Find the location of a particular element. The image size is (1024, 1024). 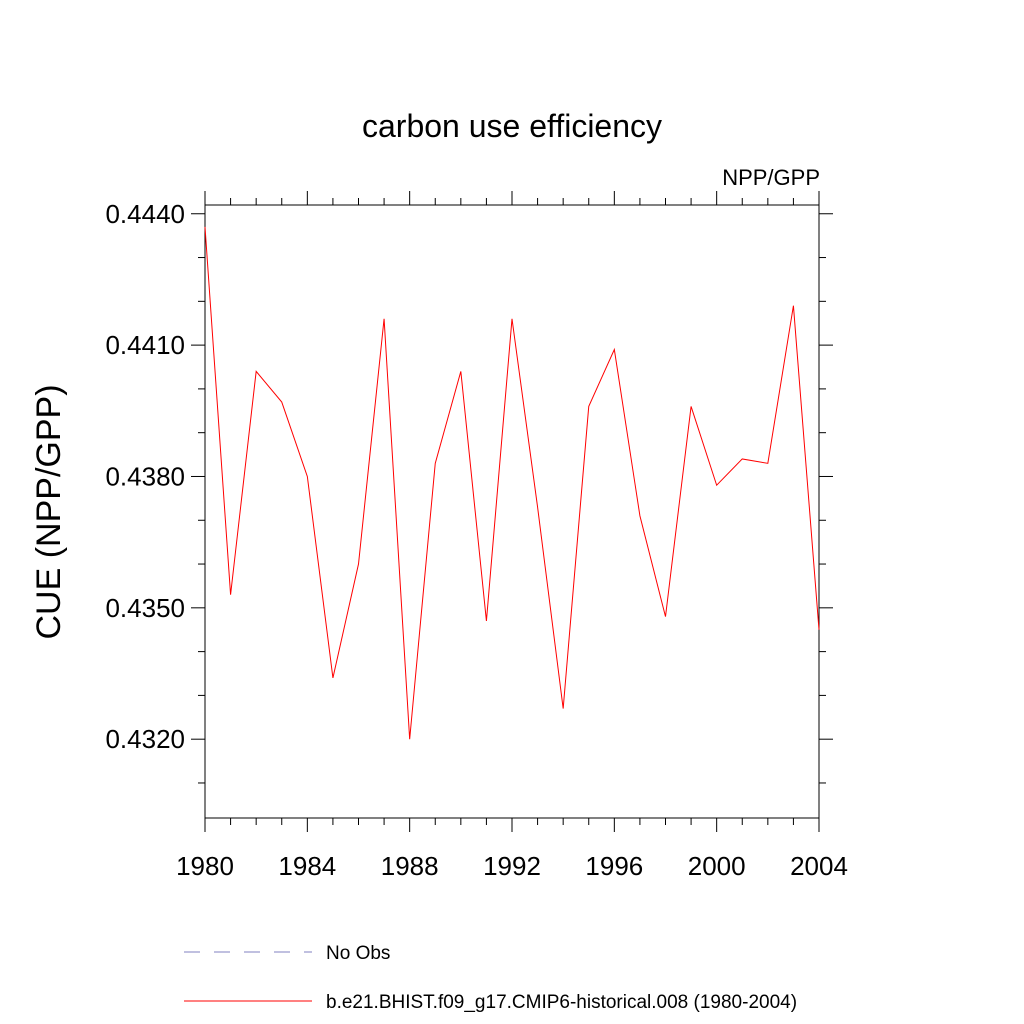

x-tick-label: 2000 is located at coordinates (717, 866).